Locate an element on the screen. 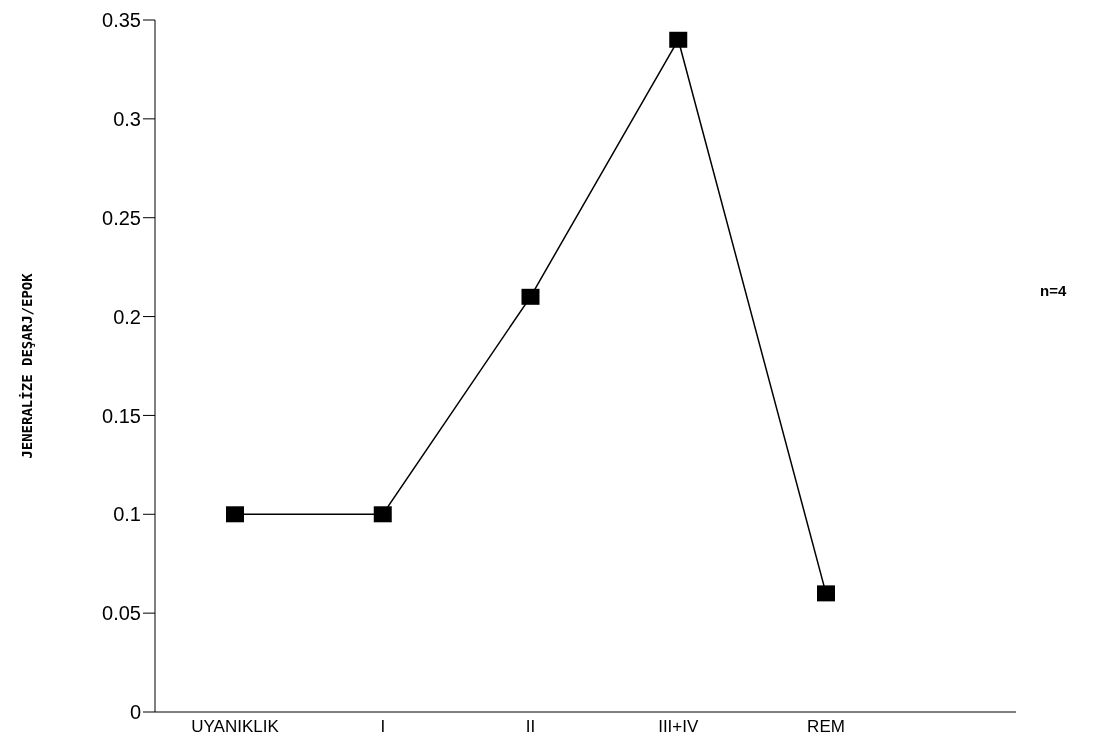 The height and width of the screenshot is (754, 1102). y-axis-title: JENERALİZE DEŞARJ/EPOK is located at coordinates (26, 365).